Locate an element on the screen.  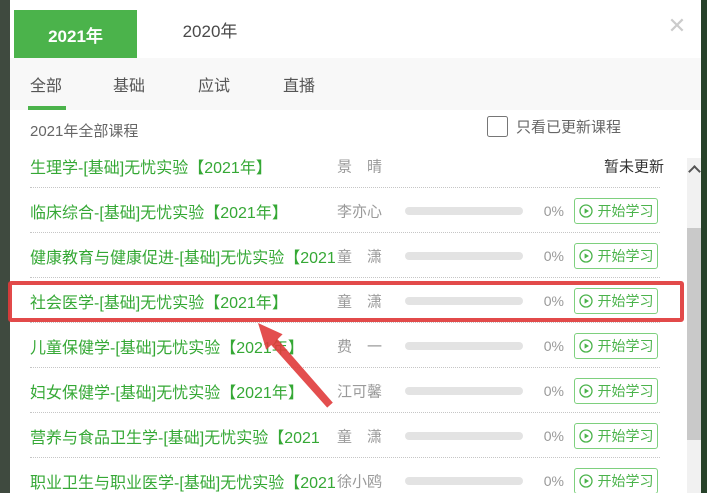
active-tab-underline is located at coordinates (47, 108).